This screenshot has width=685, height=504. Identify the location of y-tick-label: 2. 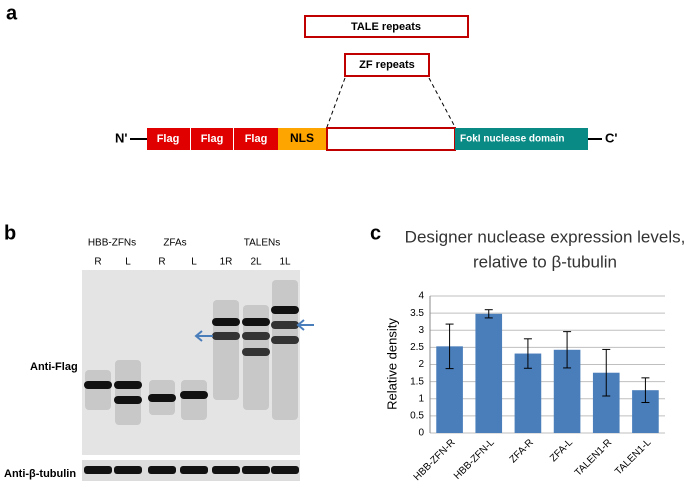
(421, 364).